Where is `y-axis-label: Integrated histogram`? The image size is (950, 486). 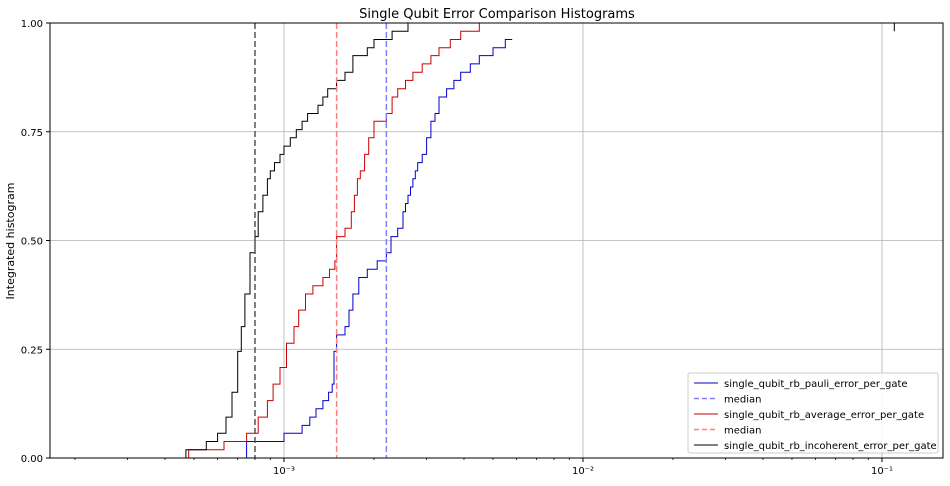 y-axis-label: Integrated histogram is located at coordinates (10, 241).